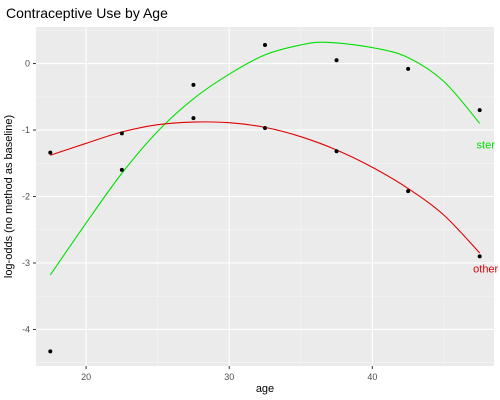  Describe the element at coordinates (486, 146) in the screenshot. I see `series-label-ster: ster` at that location.